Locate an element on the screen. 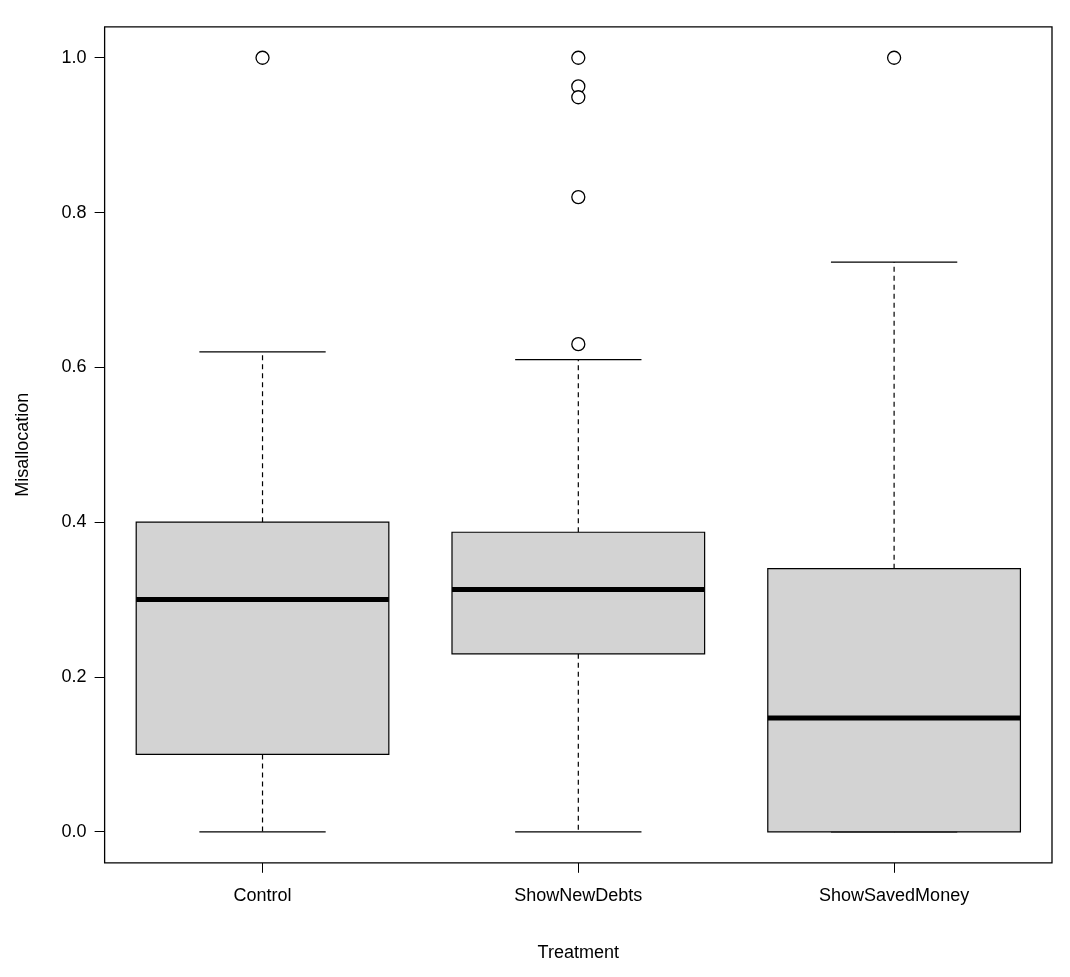  y-tick-label: 0.2 is located at coordinates (74, 675).